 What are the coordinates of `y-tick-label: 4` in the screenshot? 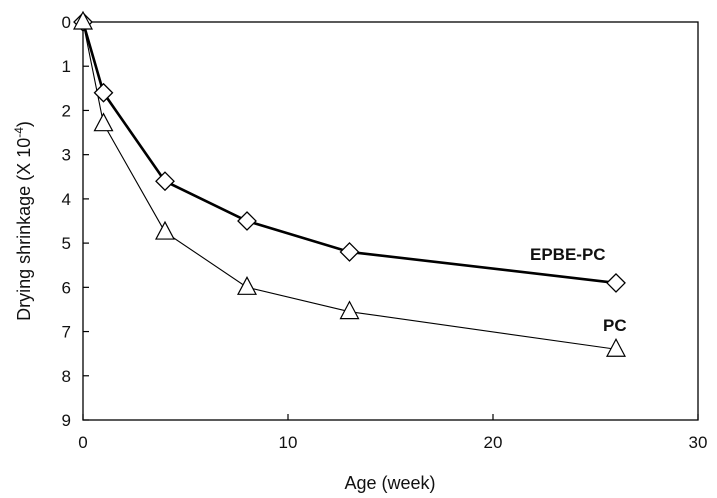 It's located at (66, 199).